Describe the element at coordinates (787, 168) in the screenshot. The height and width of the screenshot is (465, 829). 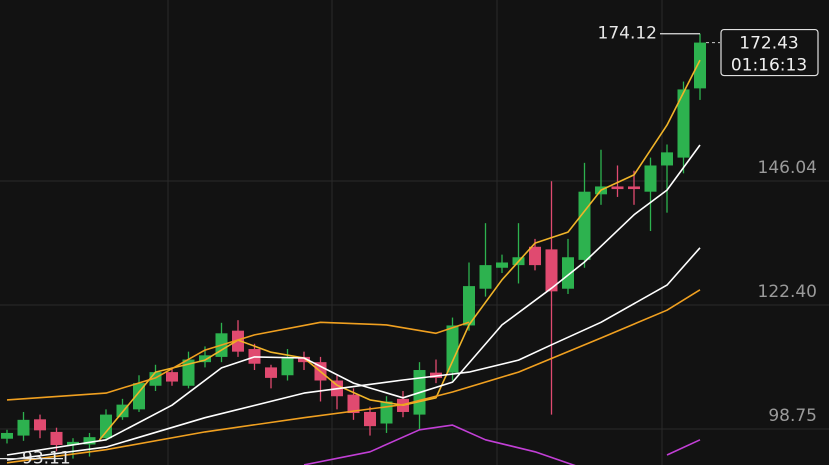
I see `y-tick-label: 146.04` at that location.